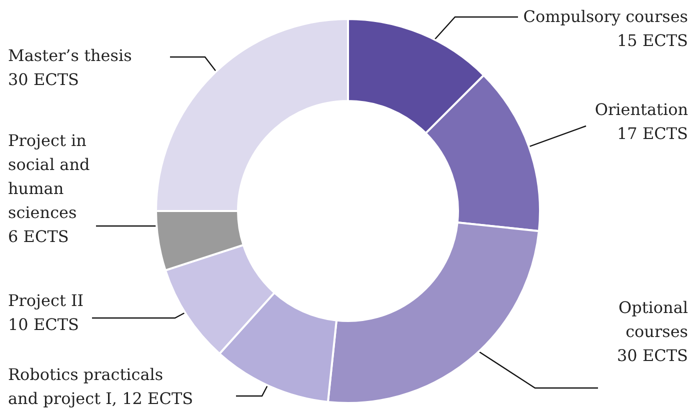 Image resolution: width=691 pixels, height=410 pixels. Describe the element at coordinates (605, 16) in the screenshot. I see `slice-label: Compulsory courses` at that location.